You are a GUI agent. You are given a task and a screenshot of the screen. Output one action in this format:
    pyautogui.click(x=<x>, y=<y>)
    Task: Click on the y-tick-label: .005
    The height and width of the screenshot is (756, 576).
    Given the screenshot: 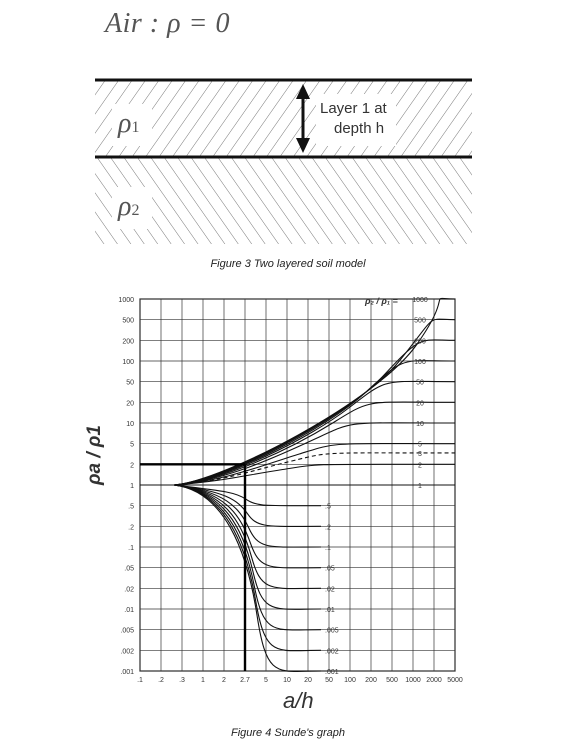 What is the action you would take?
    pyautogui.click(x=127, y=631)
    